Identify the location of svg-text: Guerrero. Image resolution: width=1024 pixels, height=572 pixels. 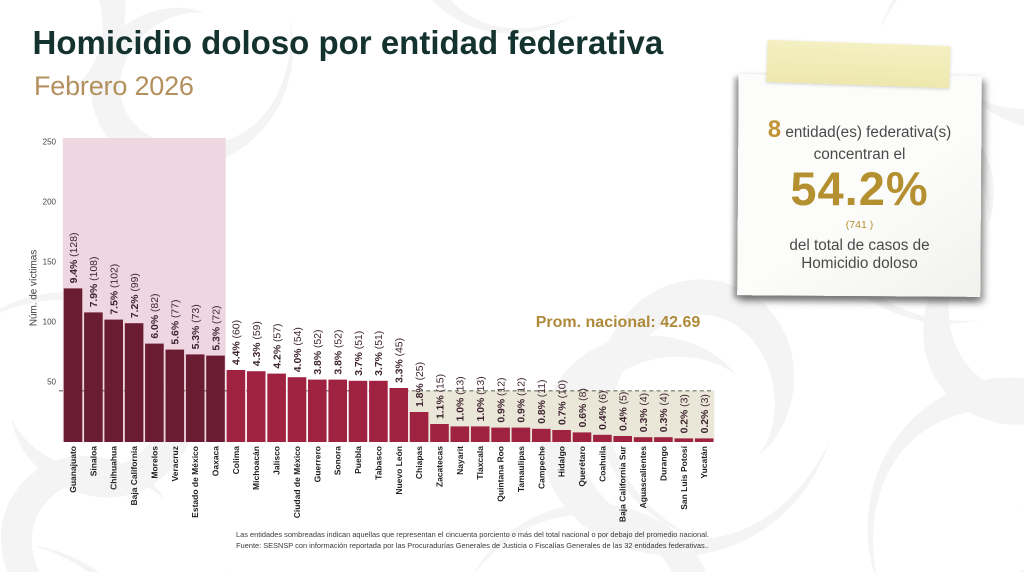
(317, 464).